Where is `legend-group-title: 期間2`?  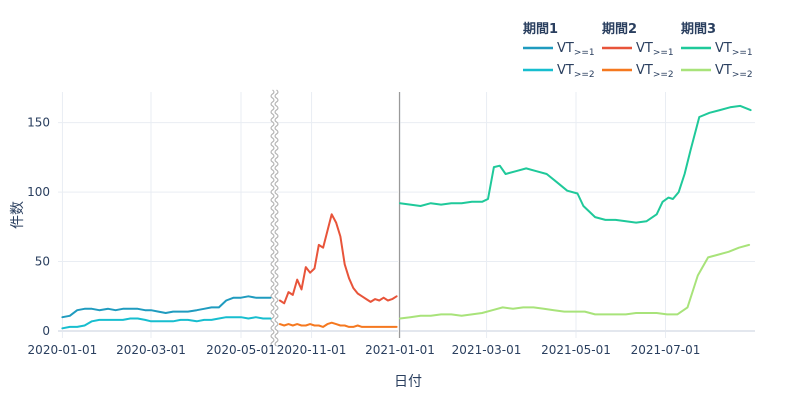
legend-group-title: 期間2 is located at coordinates (619, 29).